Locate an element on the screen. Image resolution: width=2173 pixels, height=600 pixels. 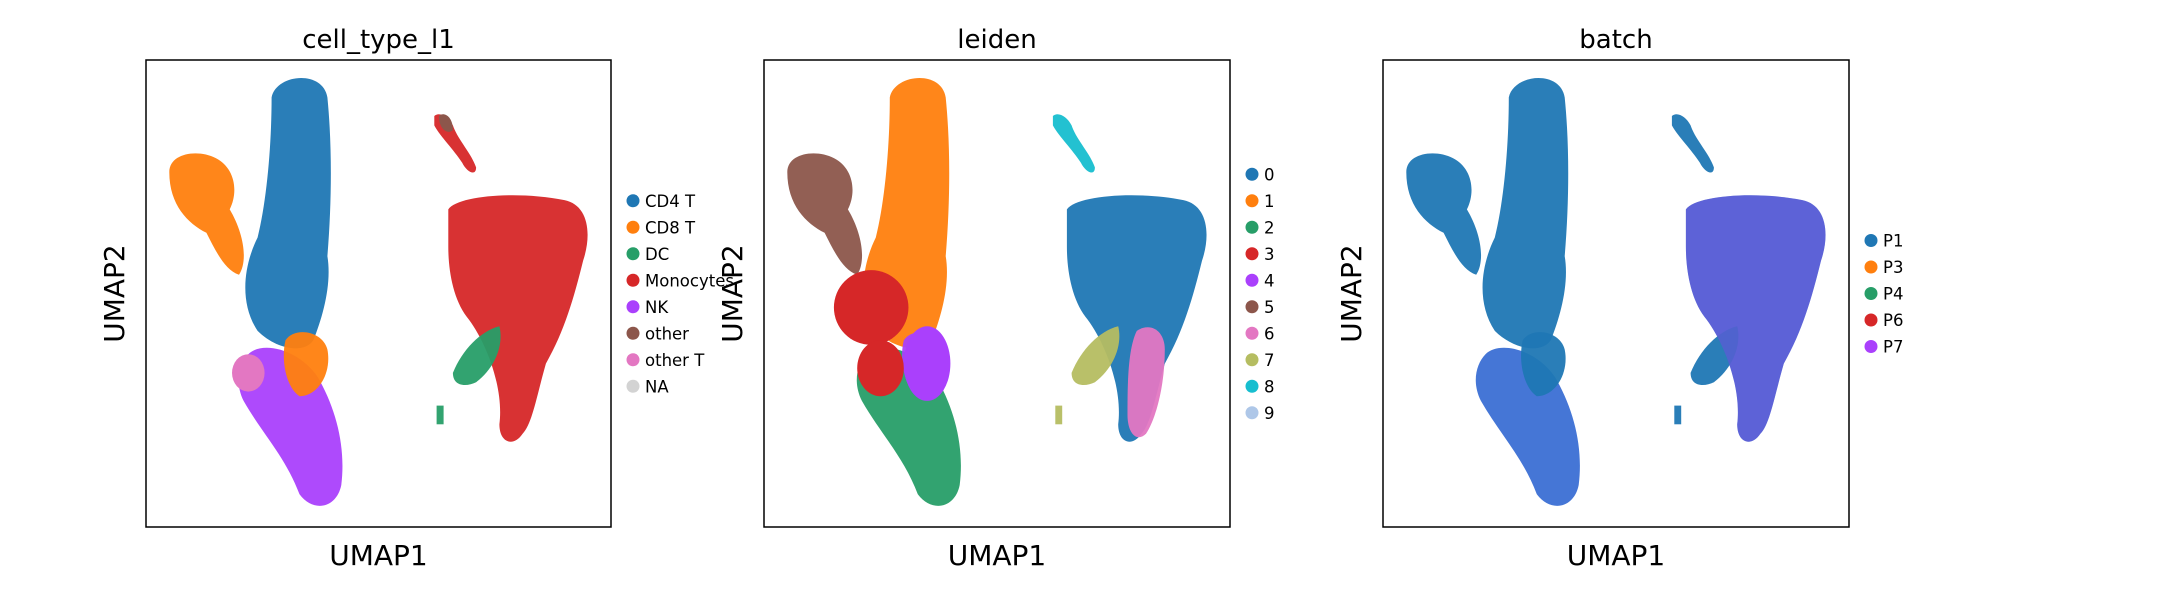
legend-item: P4 is located at coordinates (1883, 294).